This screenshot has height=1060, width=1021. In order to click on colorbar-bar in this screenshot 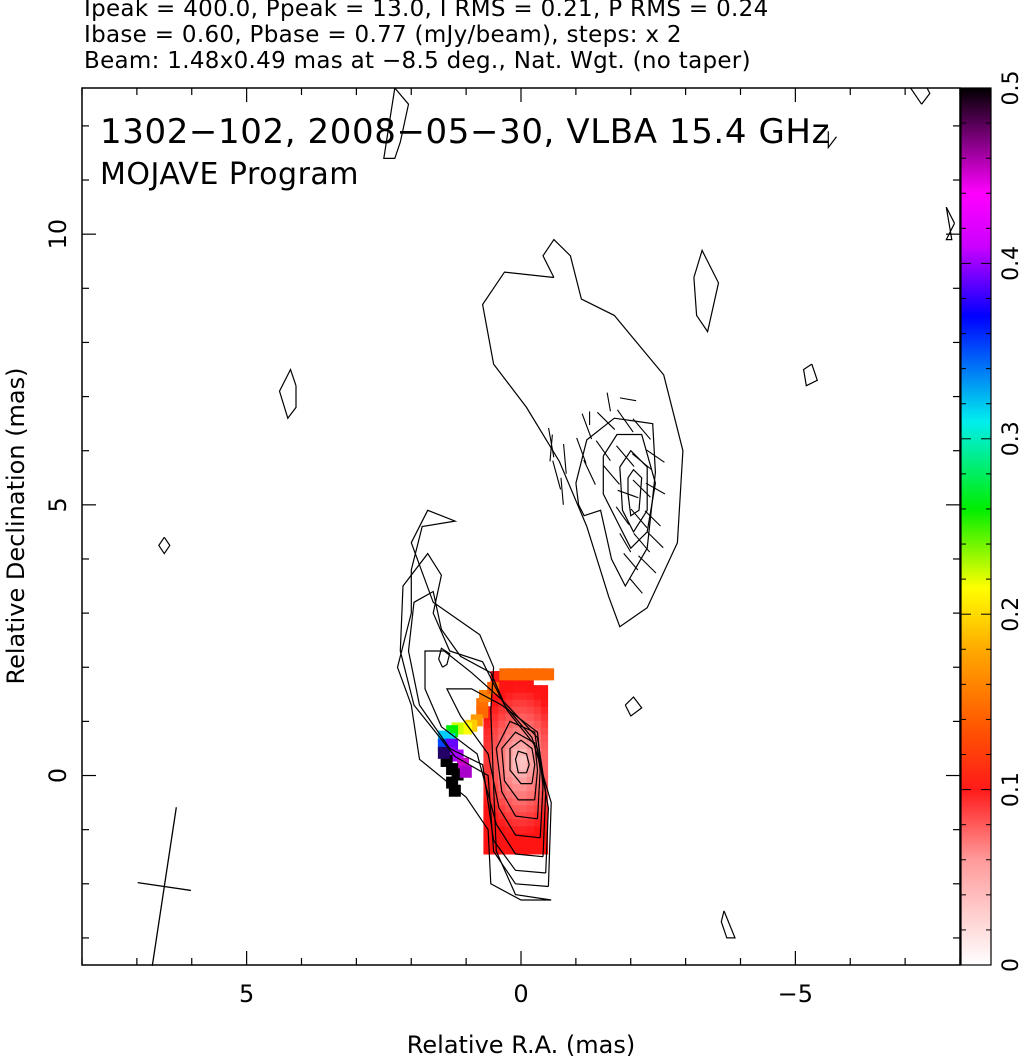, I will do `click(976, 526)`.